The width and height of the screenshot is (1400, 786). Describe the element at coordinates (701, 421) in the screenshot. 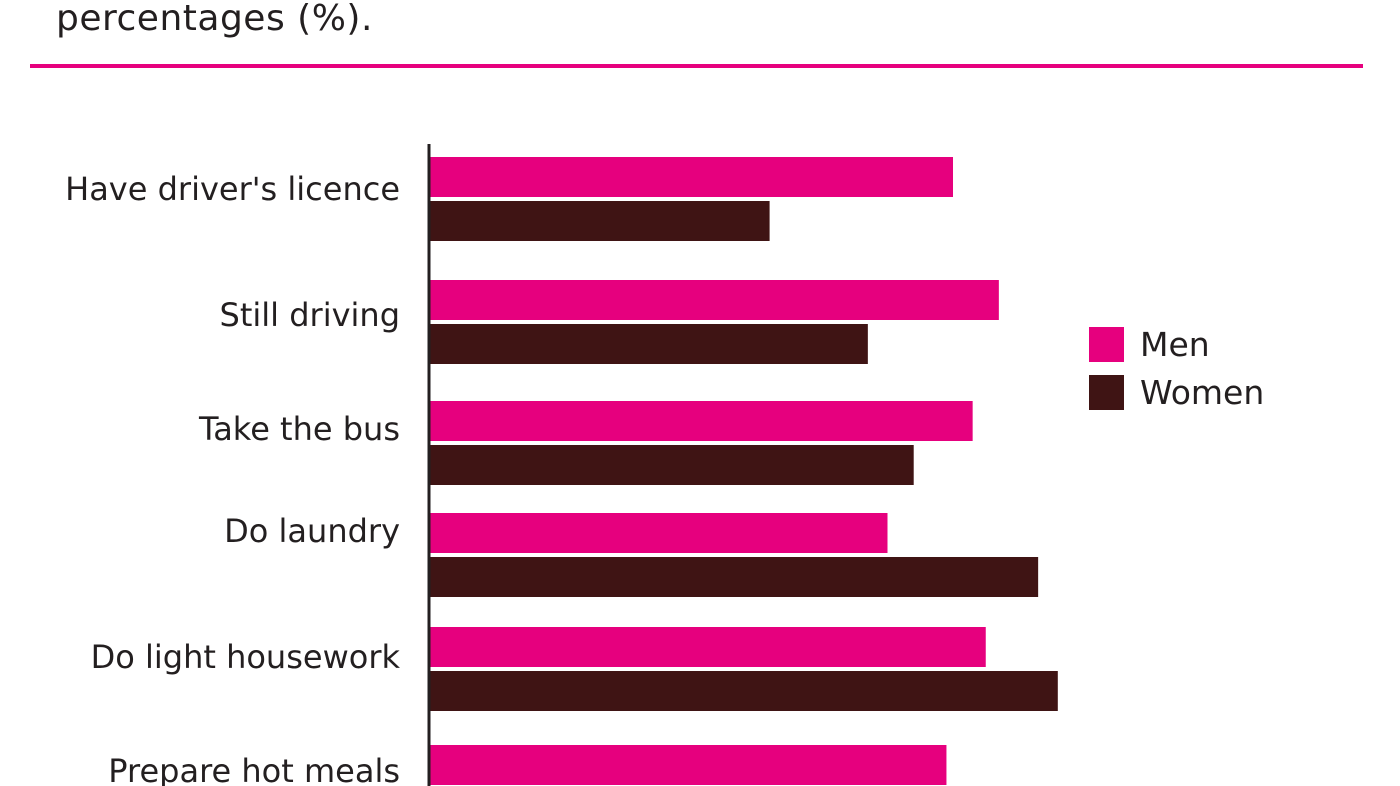

I see `bar-men-take-the-bus` at that location.